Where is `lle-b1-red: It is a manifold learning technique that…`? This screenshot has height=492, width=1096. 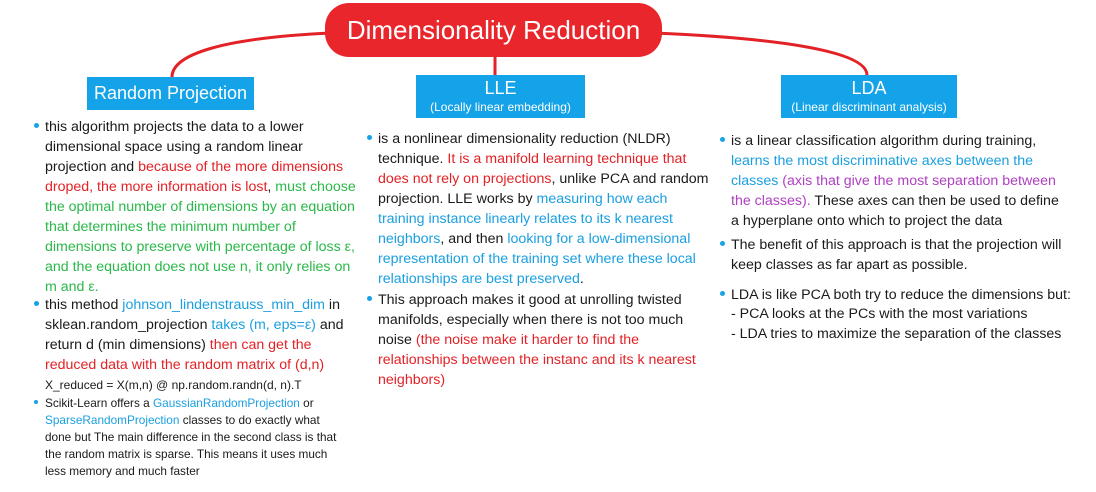 lle-b1-red: It is a manifold learning technique that… is located at coordinates (532, 169).